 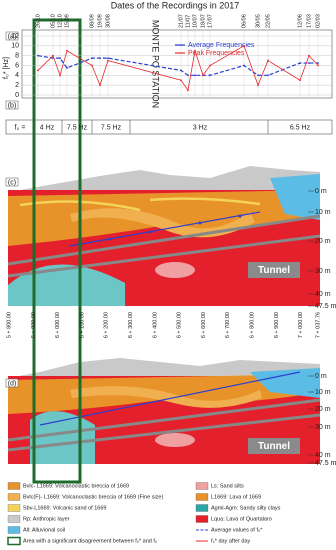 What do you see at coordinates (323, 392) in the screenshot?
I see `depth-label: 10 m` at bounding box center [323, 392].